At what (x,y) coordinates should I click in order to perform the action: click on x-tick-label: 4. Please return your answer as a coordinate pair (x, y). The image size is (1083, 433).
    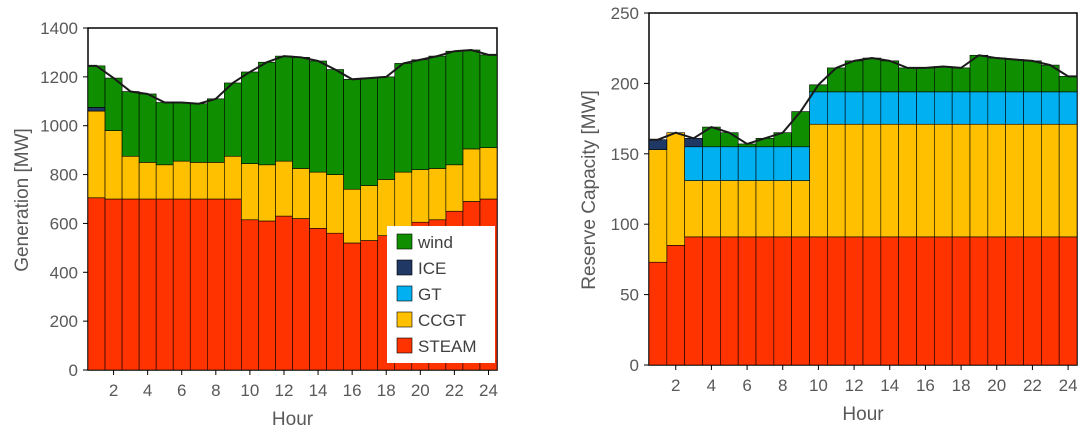
    Looking at the image, I should click on (147, 390).